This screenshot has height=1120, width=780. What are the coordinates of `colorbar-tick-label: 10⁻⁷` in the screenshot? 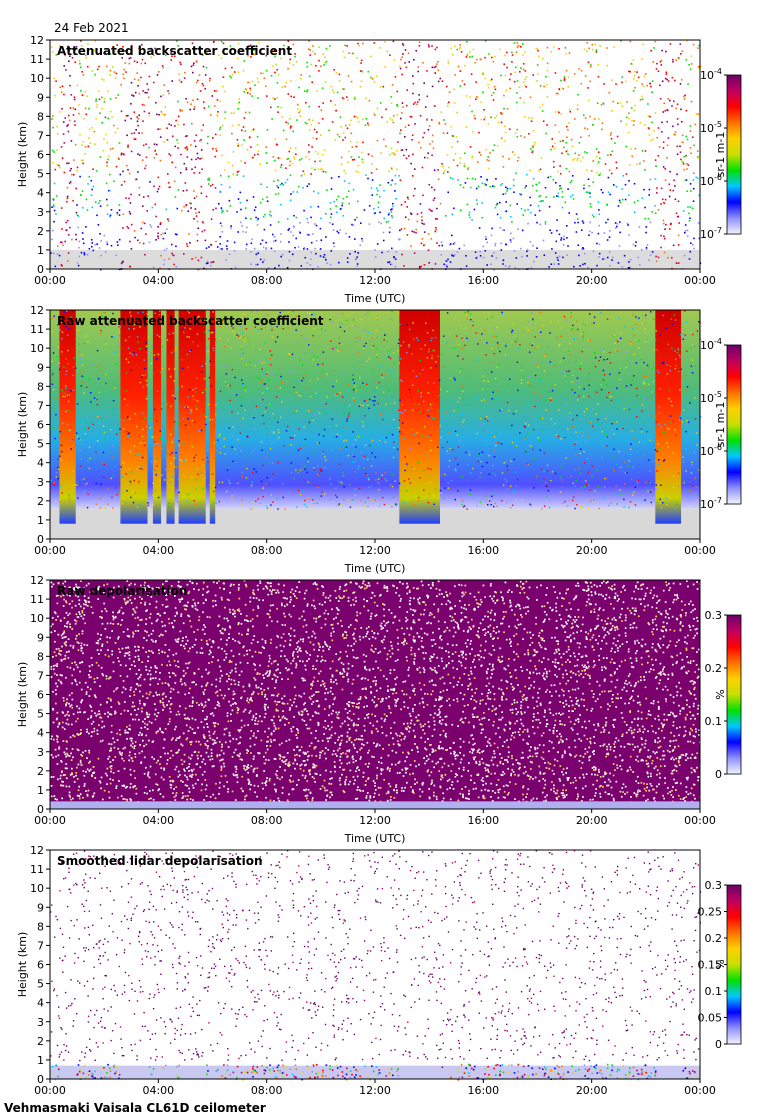 It's located at (711, 503).